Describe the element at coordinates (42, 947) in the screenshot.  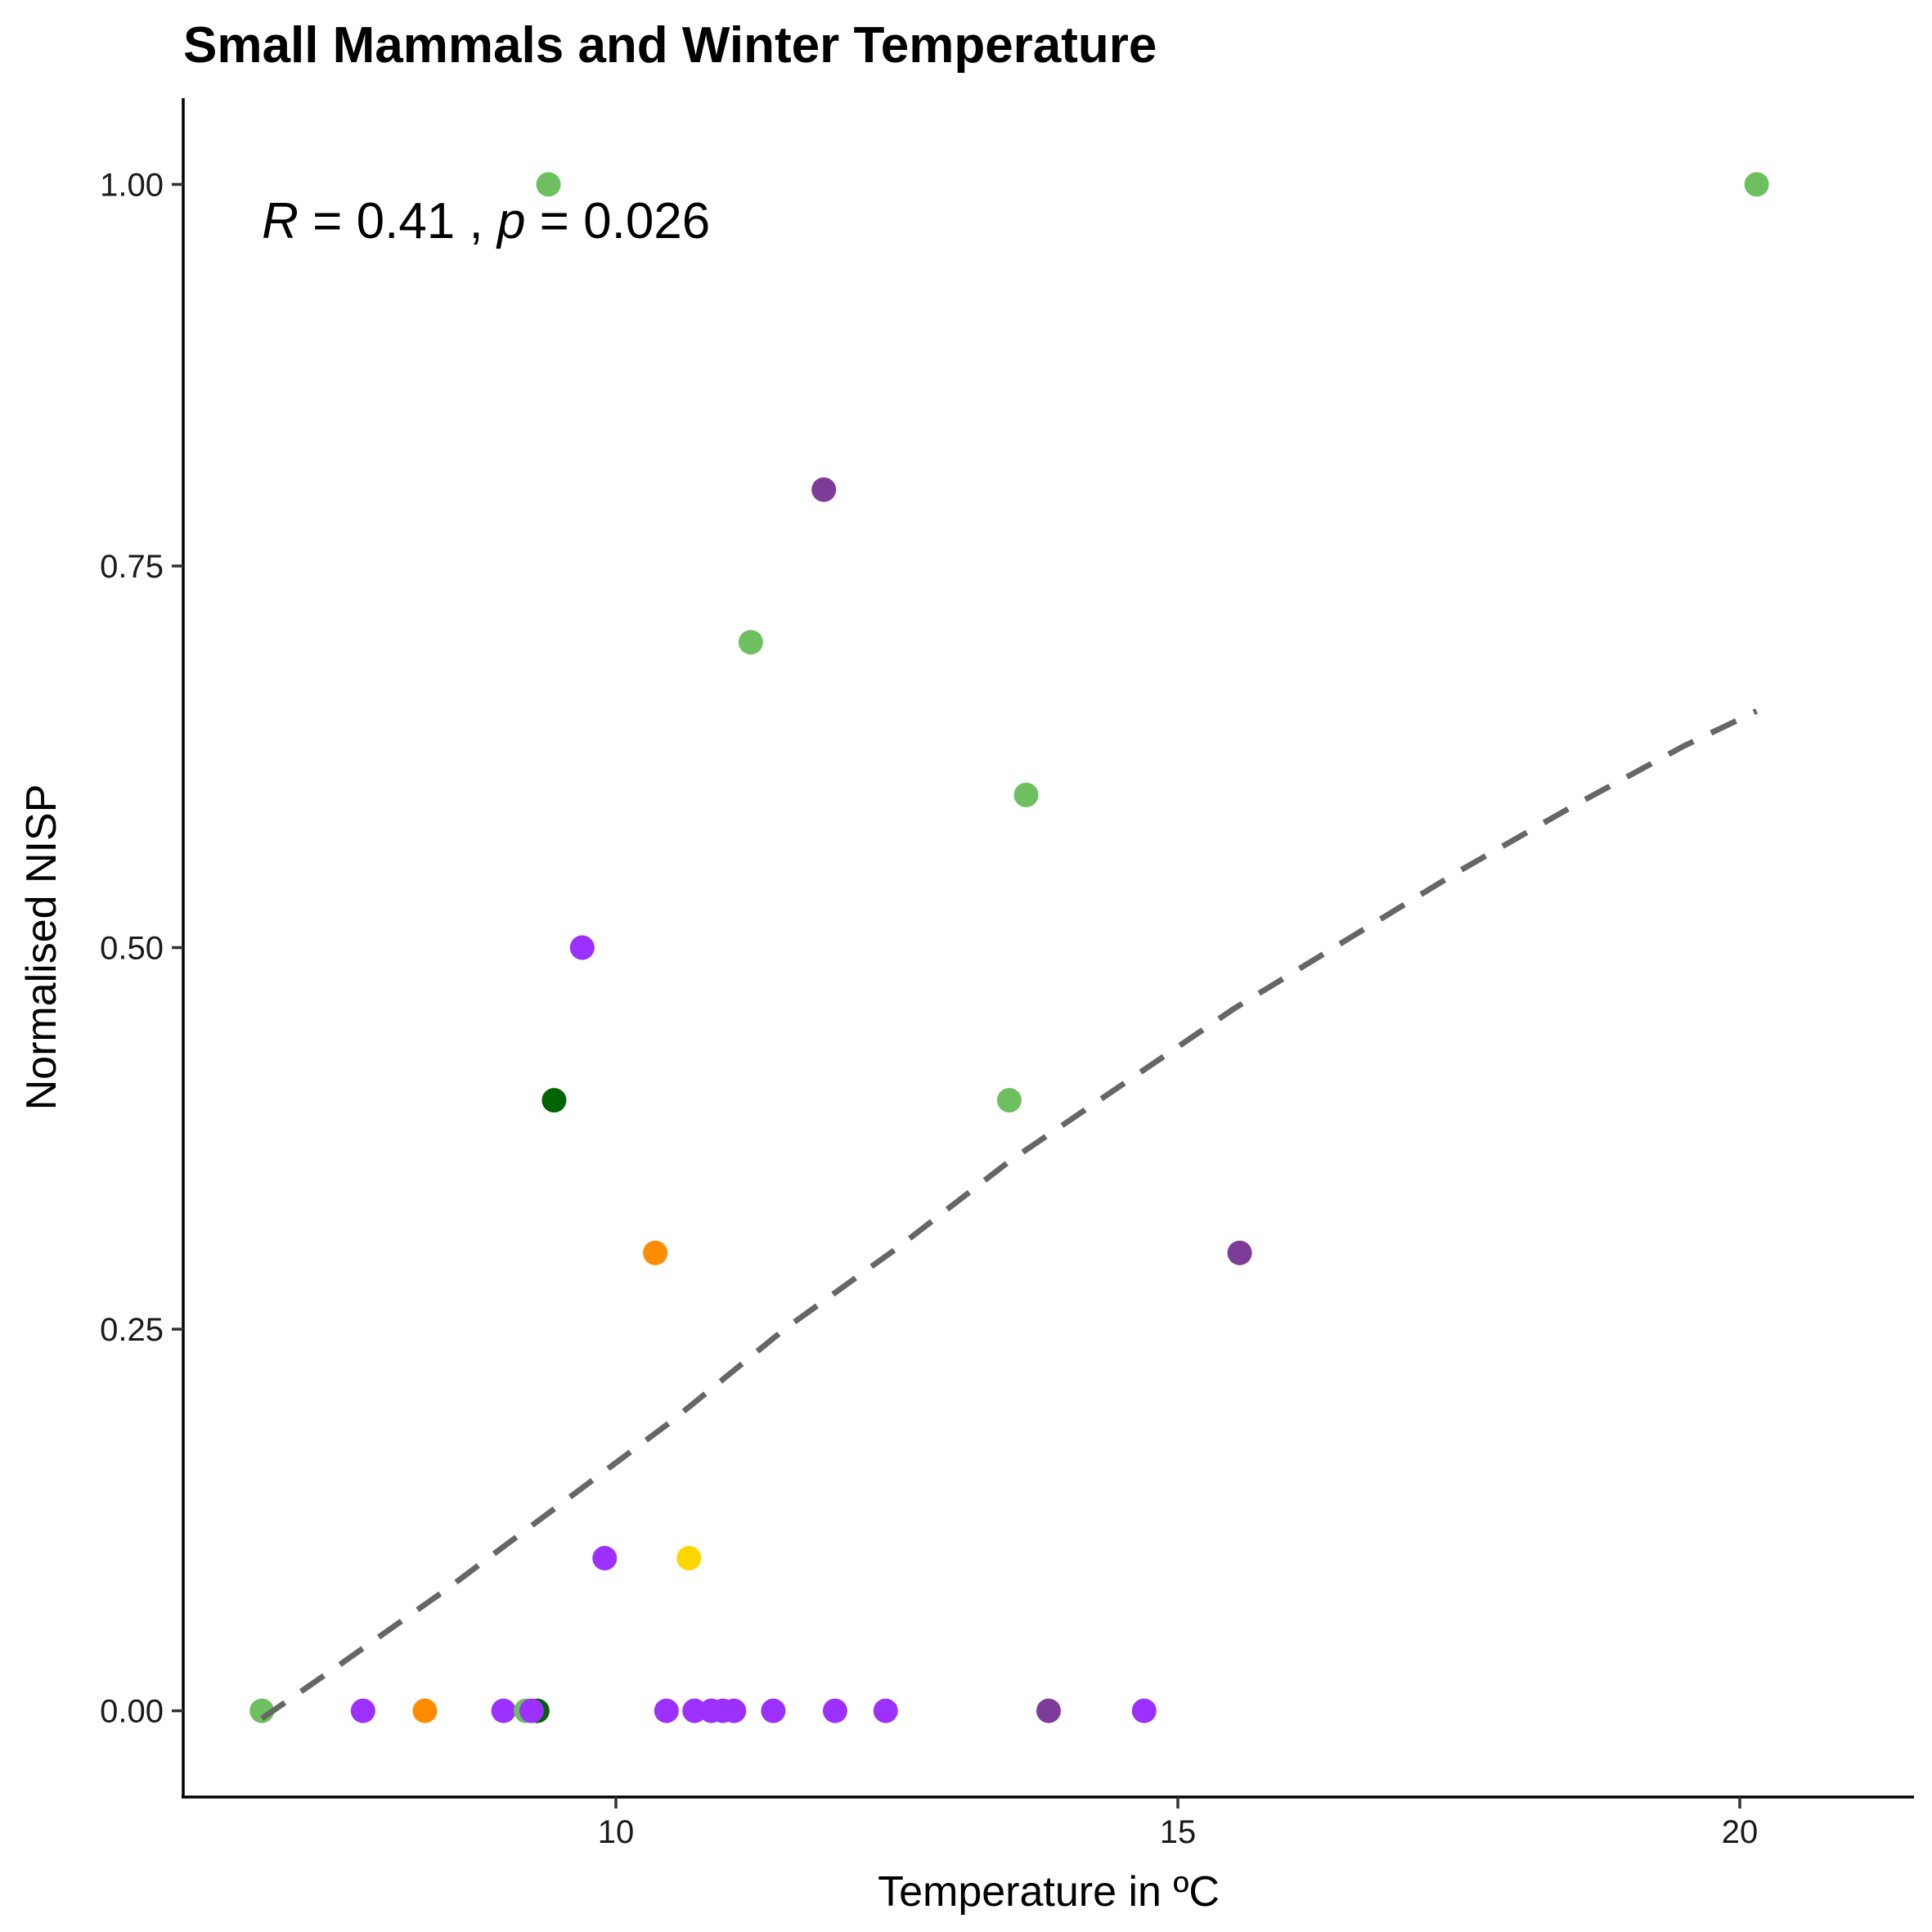
I see `y-axis-label: Normalised NISP` at that location.